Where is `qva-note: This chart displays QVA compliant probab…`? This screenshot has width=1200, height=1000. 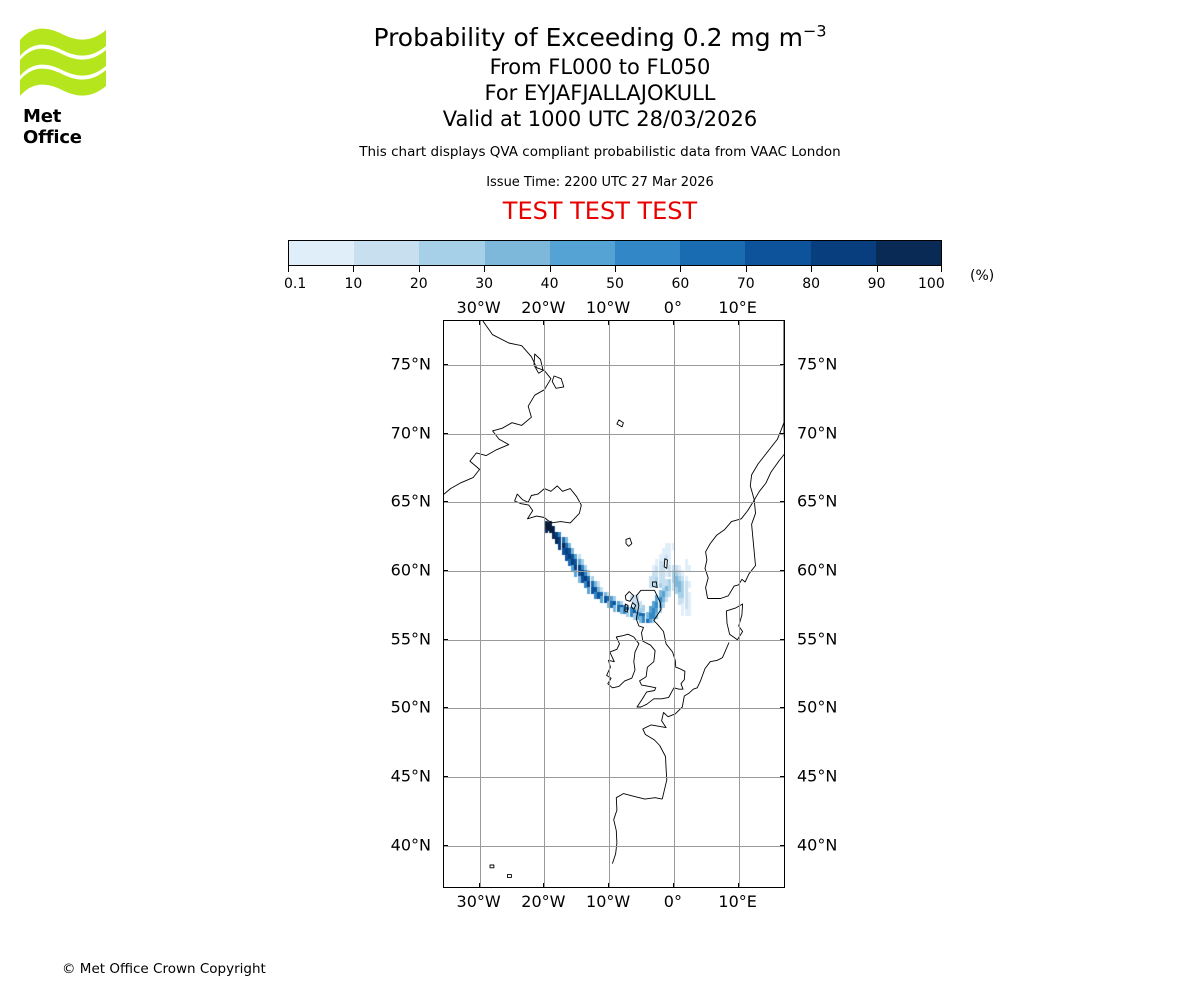
qva-note: This chart displays QVA compliant probab… is located at coordinates (600, 152).